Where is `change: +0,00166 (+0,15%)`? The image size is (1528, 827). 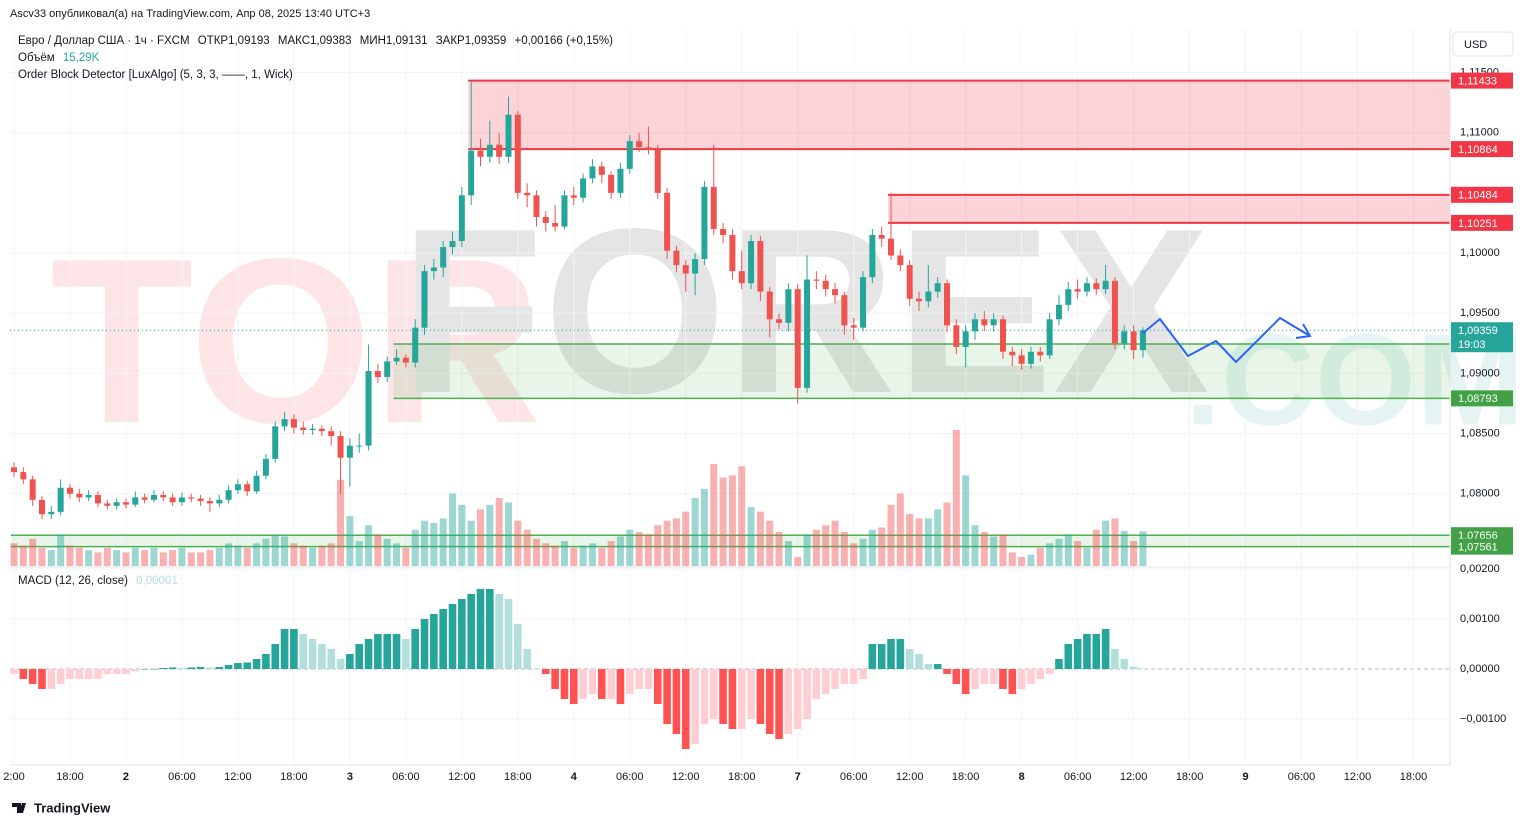
change: +0,00166 (+0,15%) is located at coordinates (563, 41).